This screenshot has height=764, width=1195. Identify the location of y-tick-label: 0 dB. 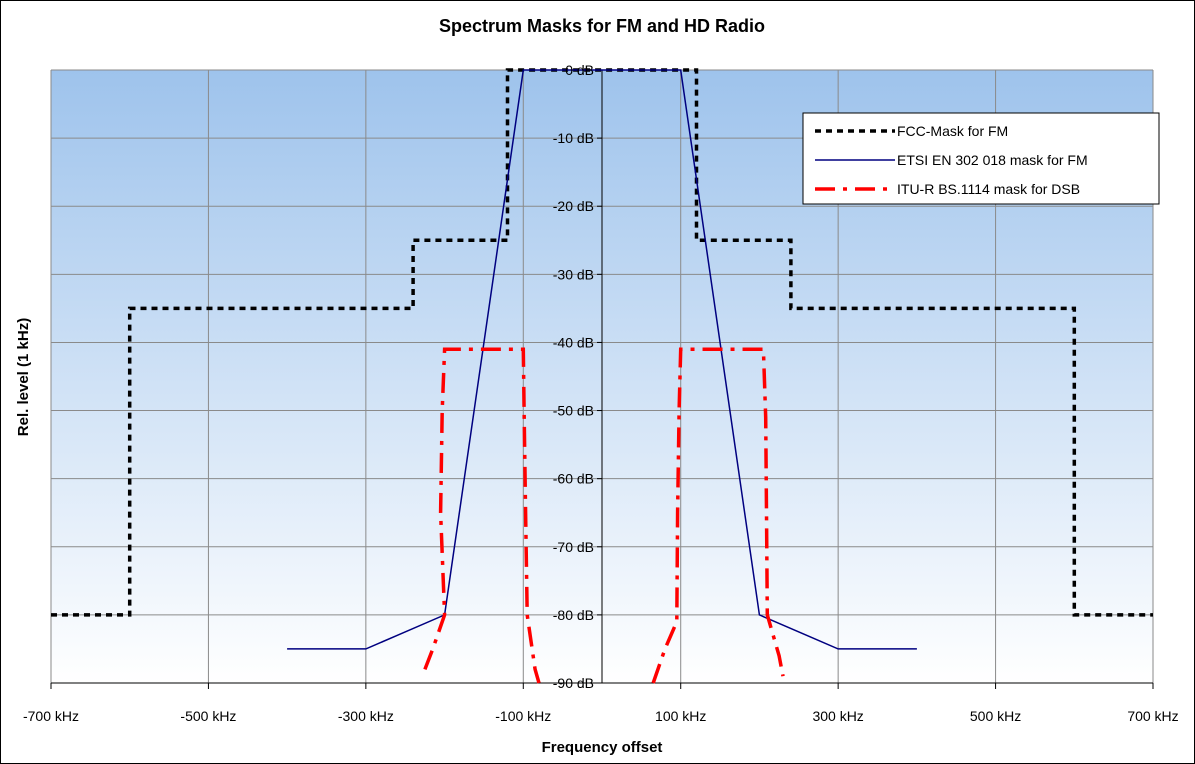
(579, 70).